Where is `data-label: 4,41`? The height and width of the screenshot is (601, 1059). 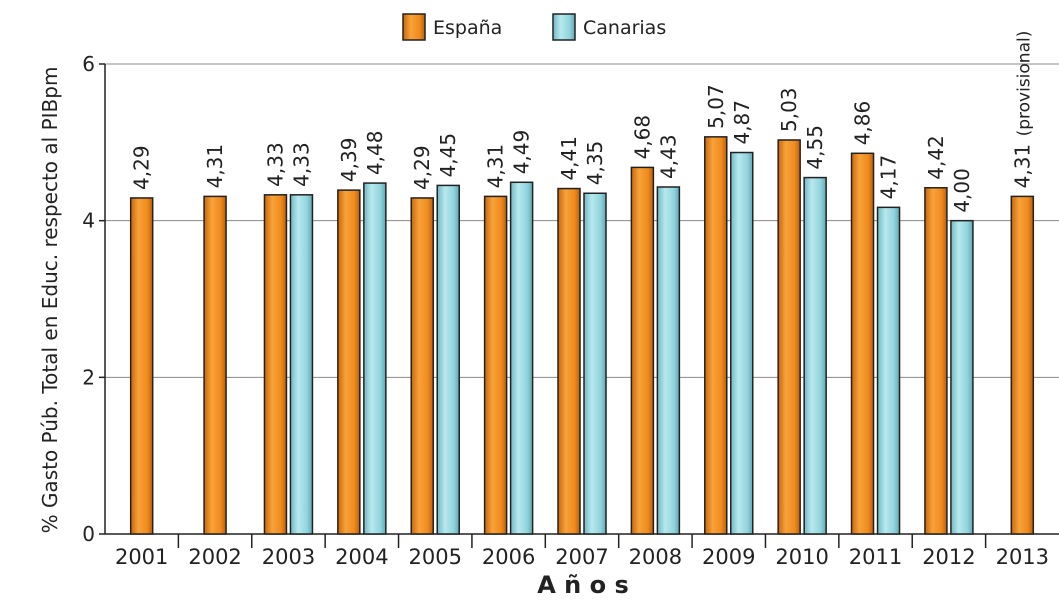
data-label: 4,41 is located at coordinates (569, 158).